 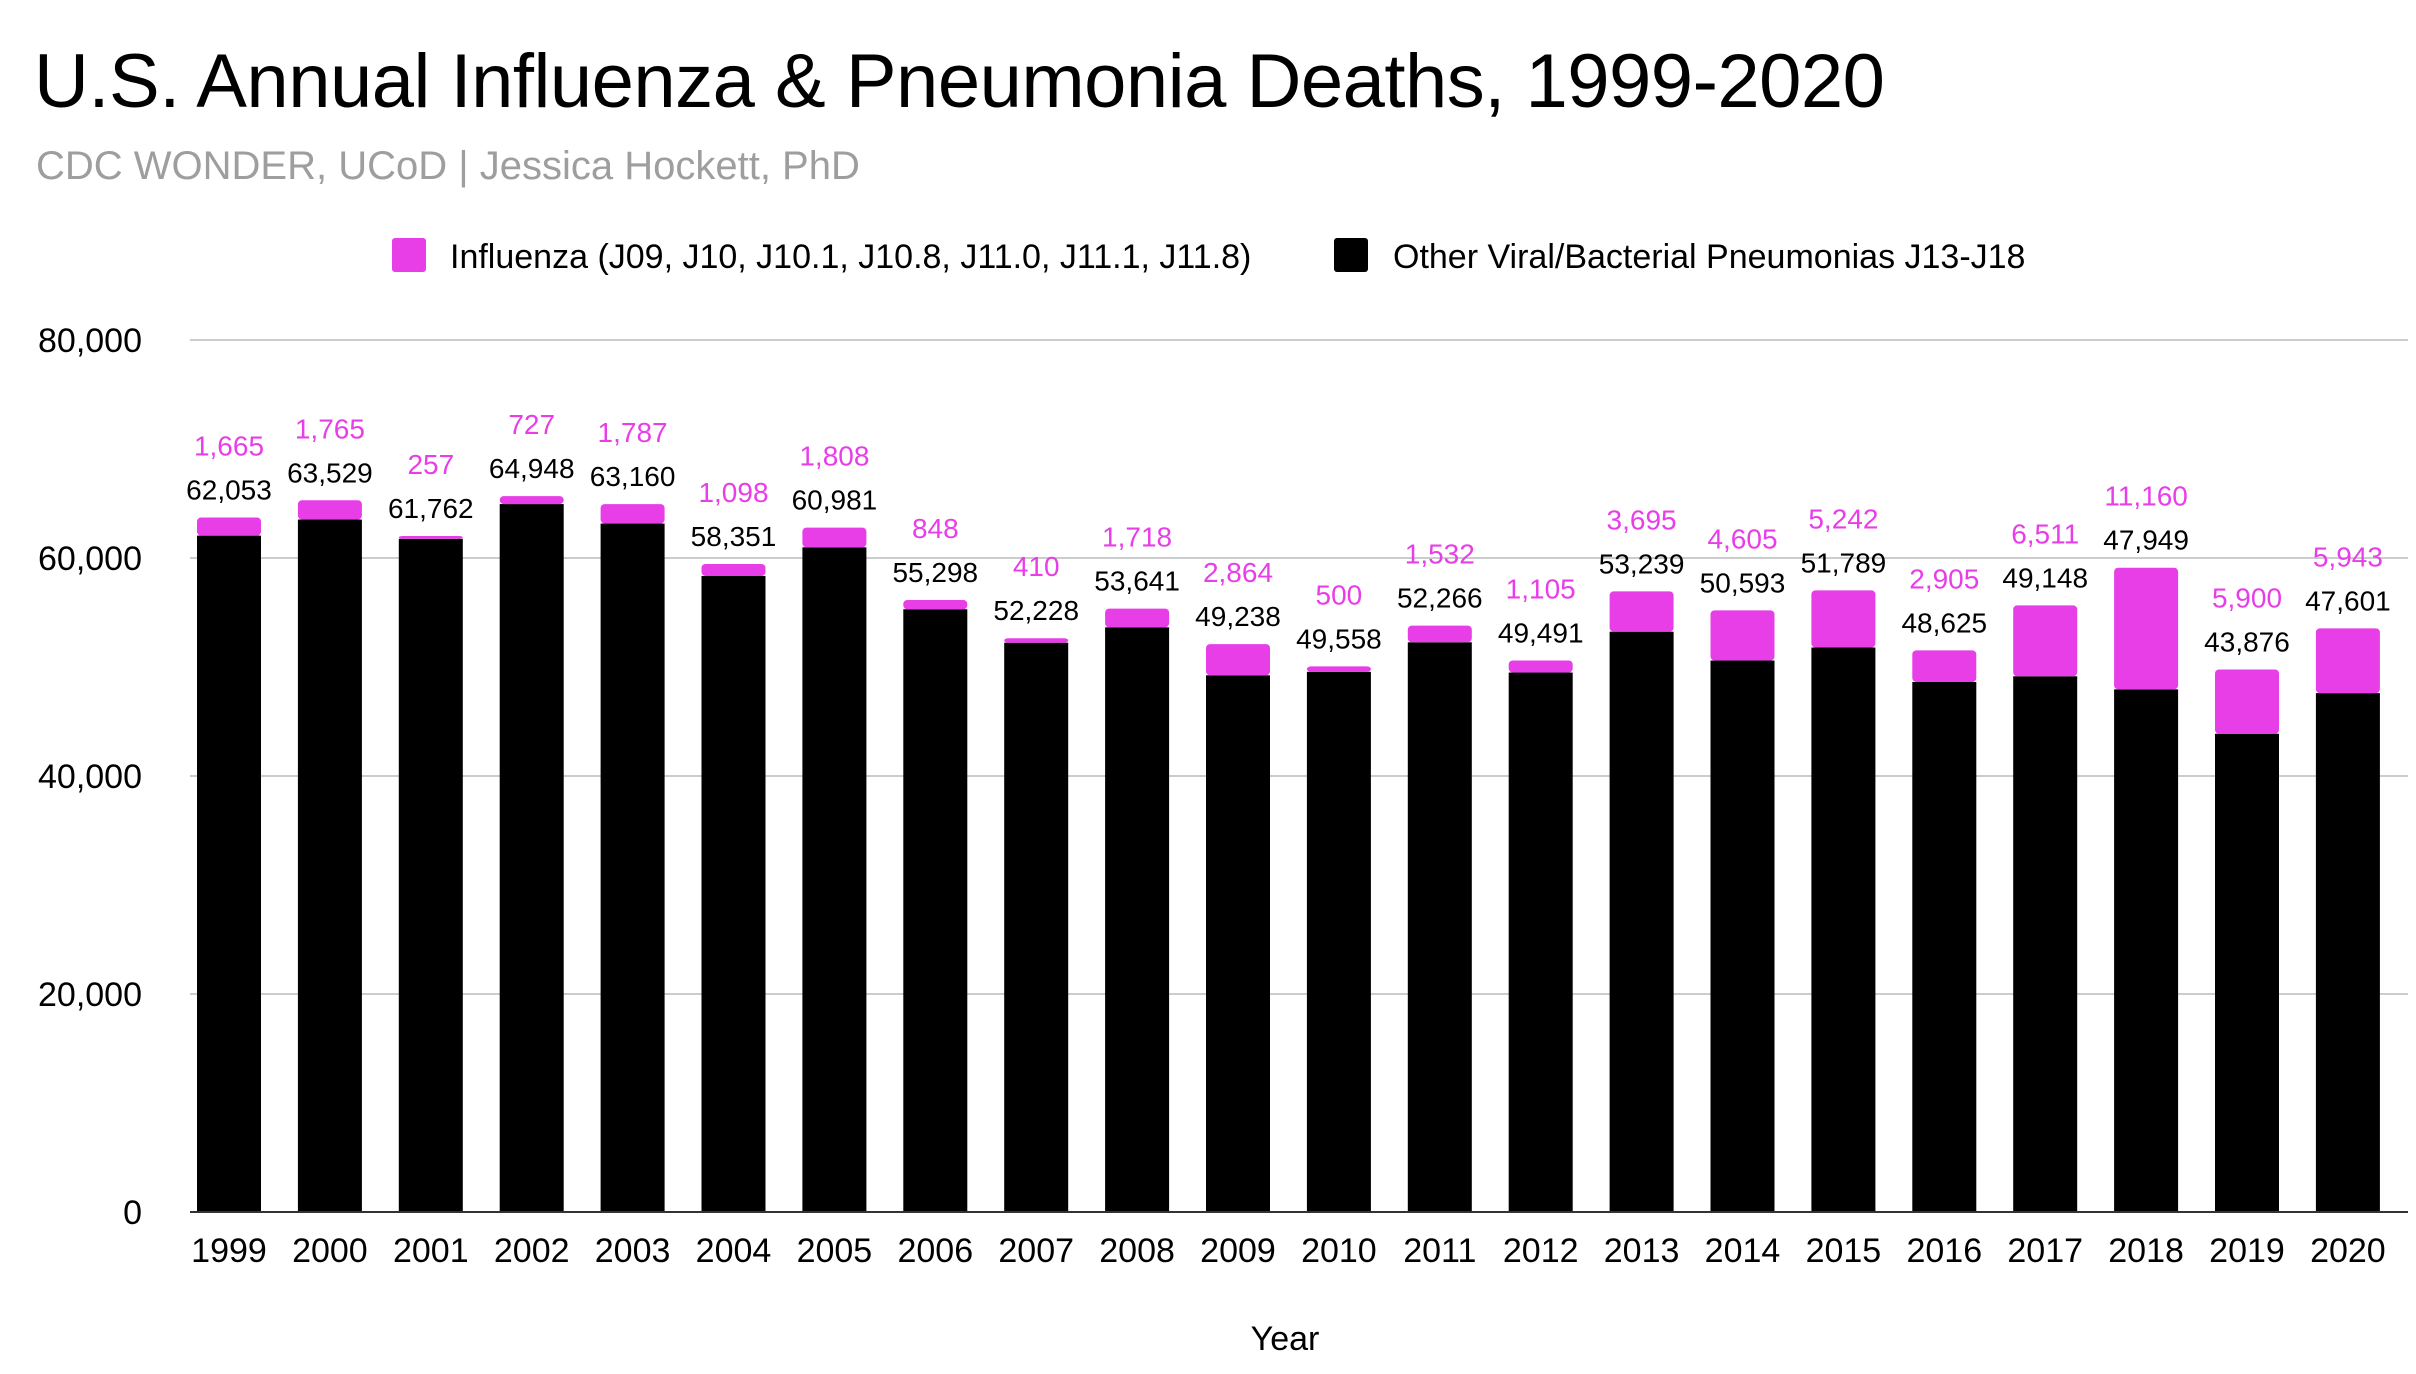 I want to click on bar-other-pneumonias-2019, so click(x=2247, y=972).